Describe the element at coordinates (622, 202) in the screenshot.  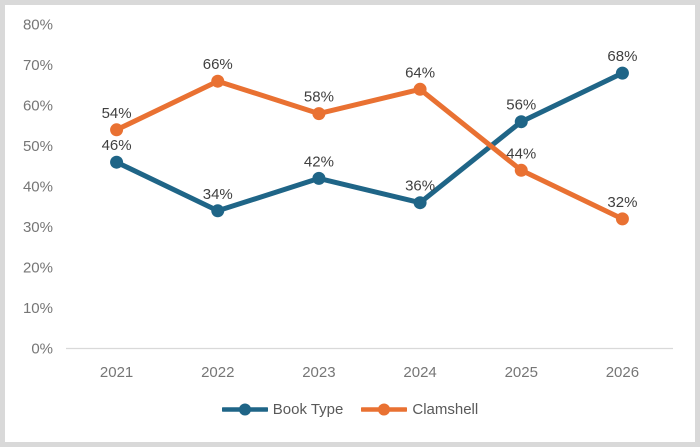
I see `data-label: 32%` at that location.